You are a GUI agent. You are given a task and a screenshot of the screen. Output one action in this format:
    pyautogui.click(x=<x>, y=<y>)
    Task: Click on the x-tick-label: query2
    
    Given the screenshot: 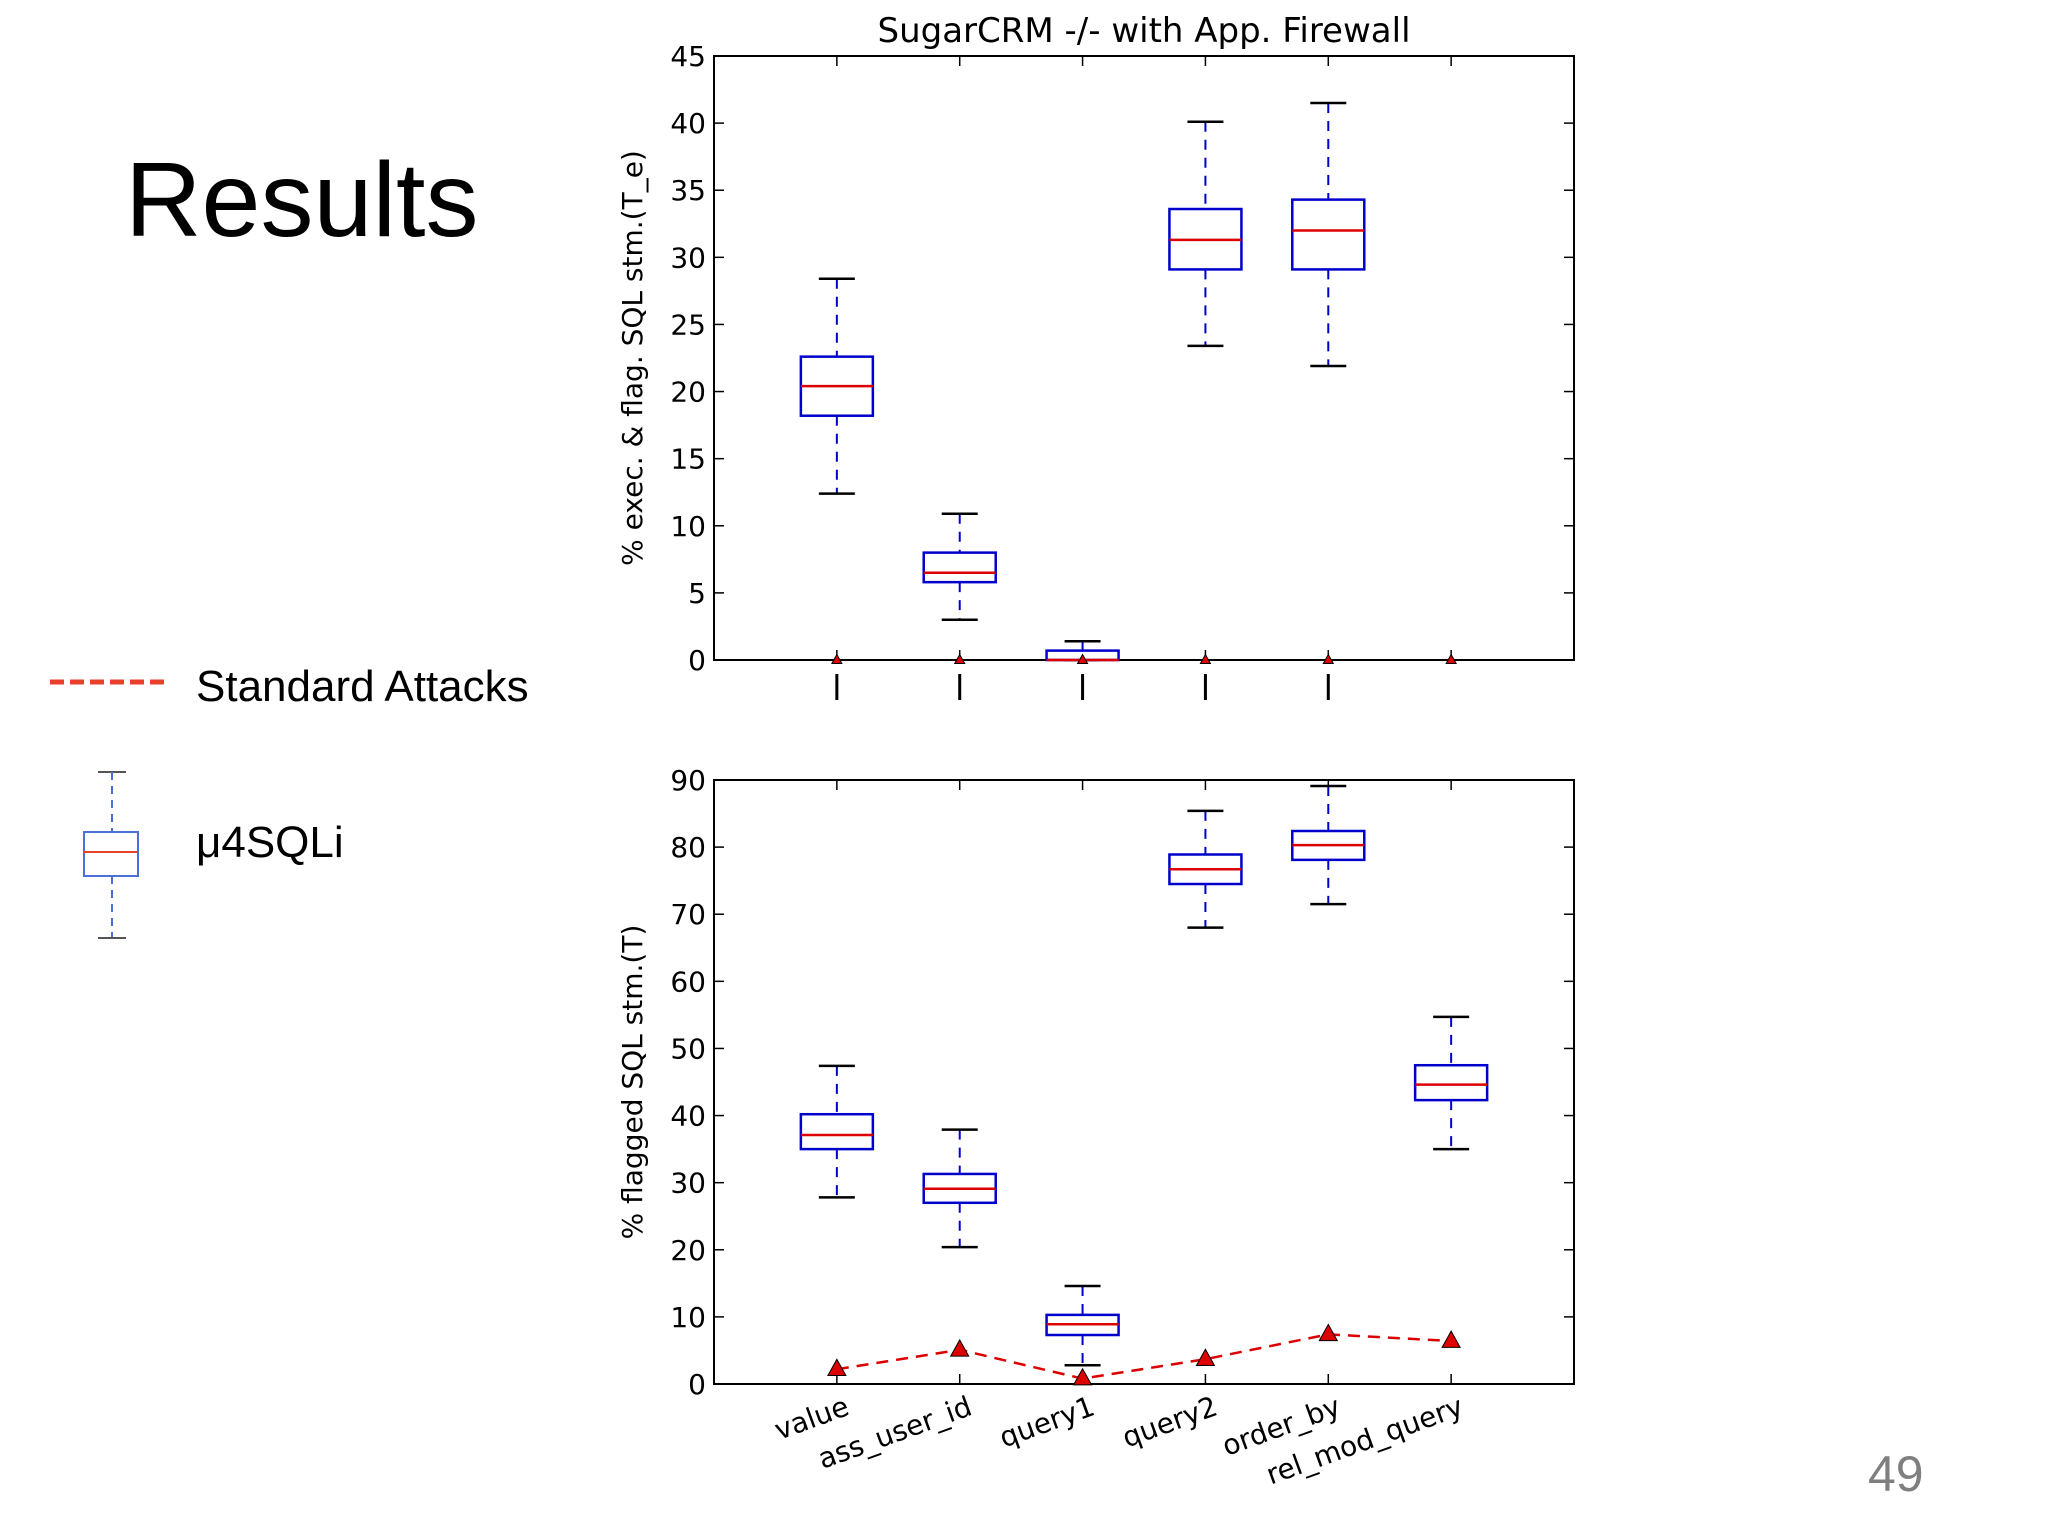 What is the action you would take?
    pyautogui.click(x=1170, y=1422)
    